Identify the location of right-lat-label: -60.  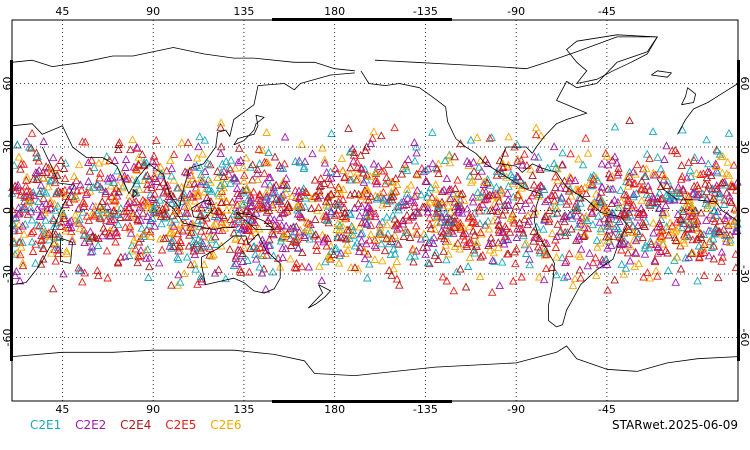
(744, 338).